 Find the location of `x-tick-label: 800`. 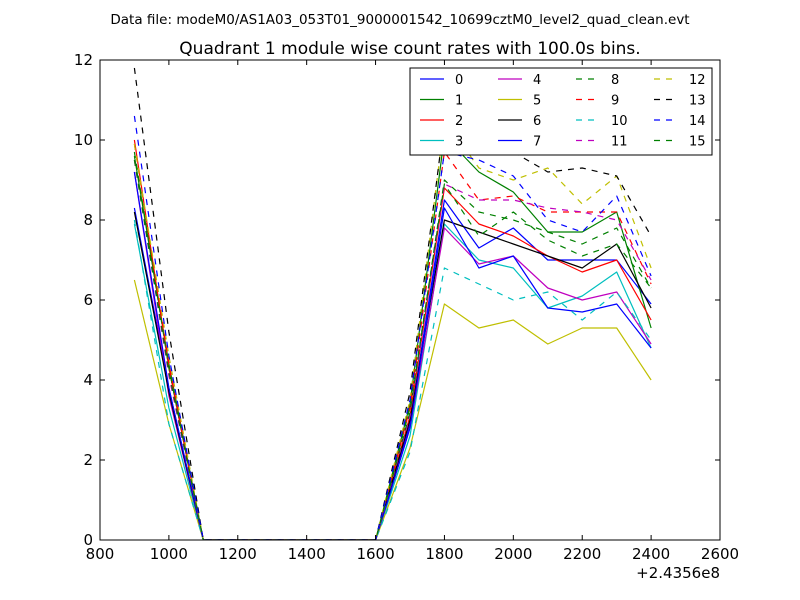

x-tick-label: 800 is located at coordinates (100, 554).